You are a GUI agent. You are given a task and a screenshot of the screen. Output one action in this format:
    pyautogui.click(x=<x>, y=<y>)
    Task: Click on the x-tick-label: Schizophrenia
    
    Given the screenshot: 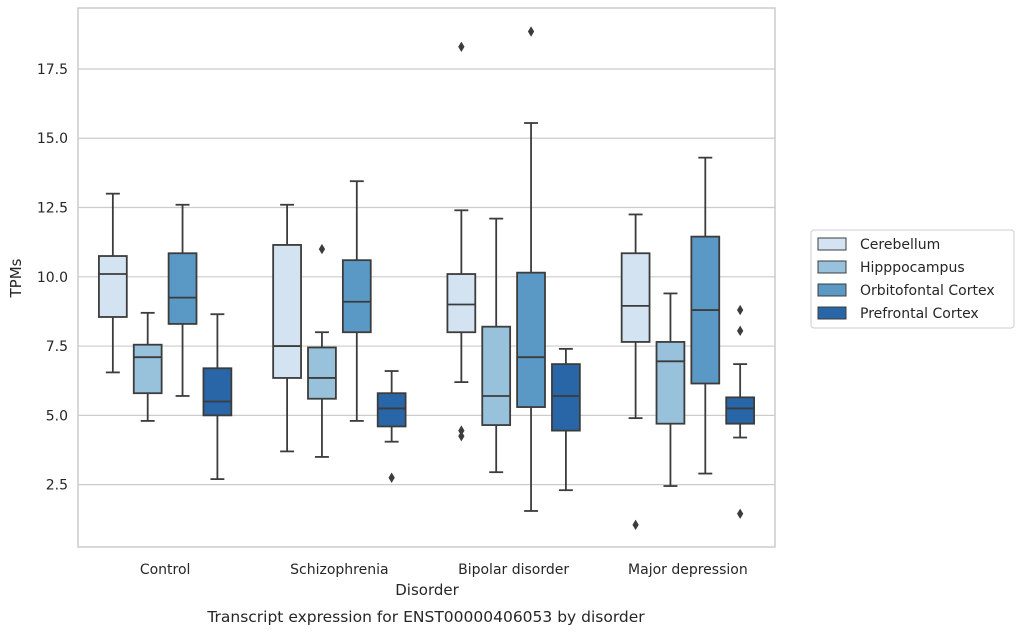 What is the action you would take?
    pyautogui.click(x=339, y=570)
    